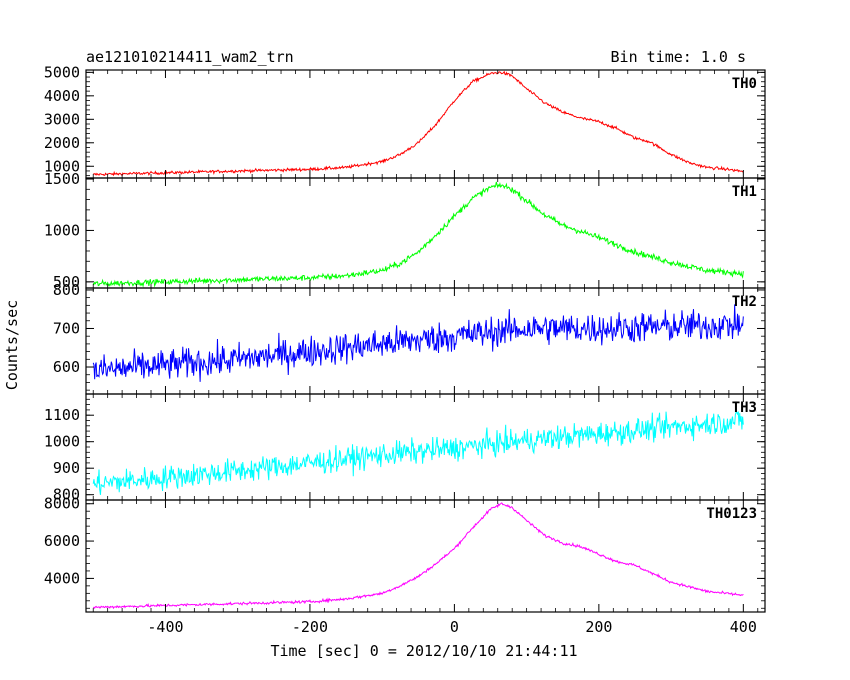 This screenshot has height=680, width=850. Describe the element at coordinates (66, 367) in the screenshot. I see `y-tick-label: 600` at that location.